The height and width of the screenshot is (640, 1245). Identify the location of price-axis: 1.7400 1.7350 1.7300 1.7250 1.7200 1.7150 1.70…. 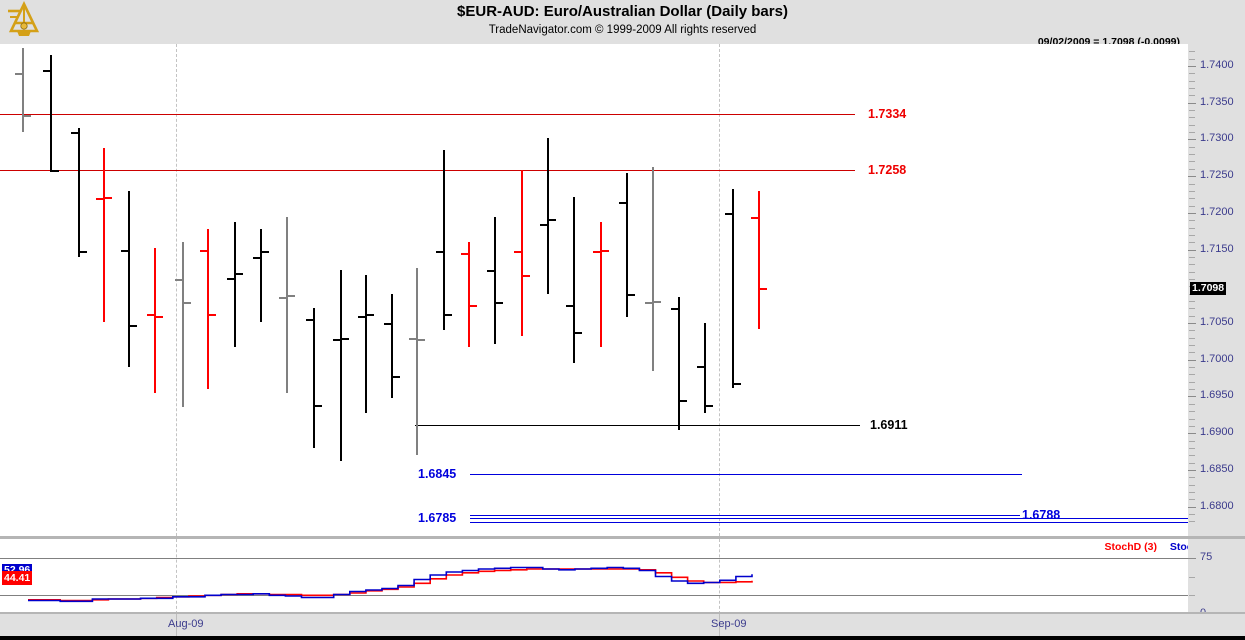
(1216, 290).